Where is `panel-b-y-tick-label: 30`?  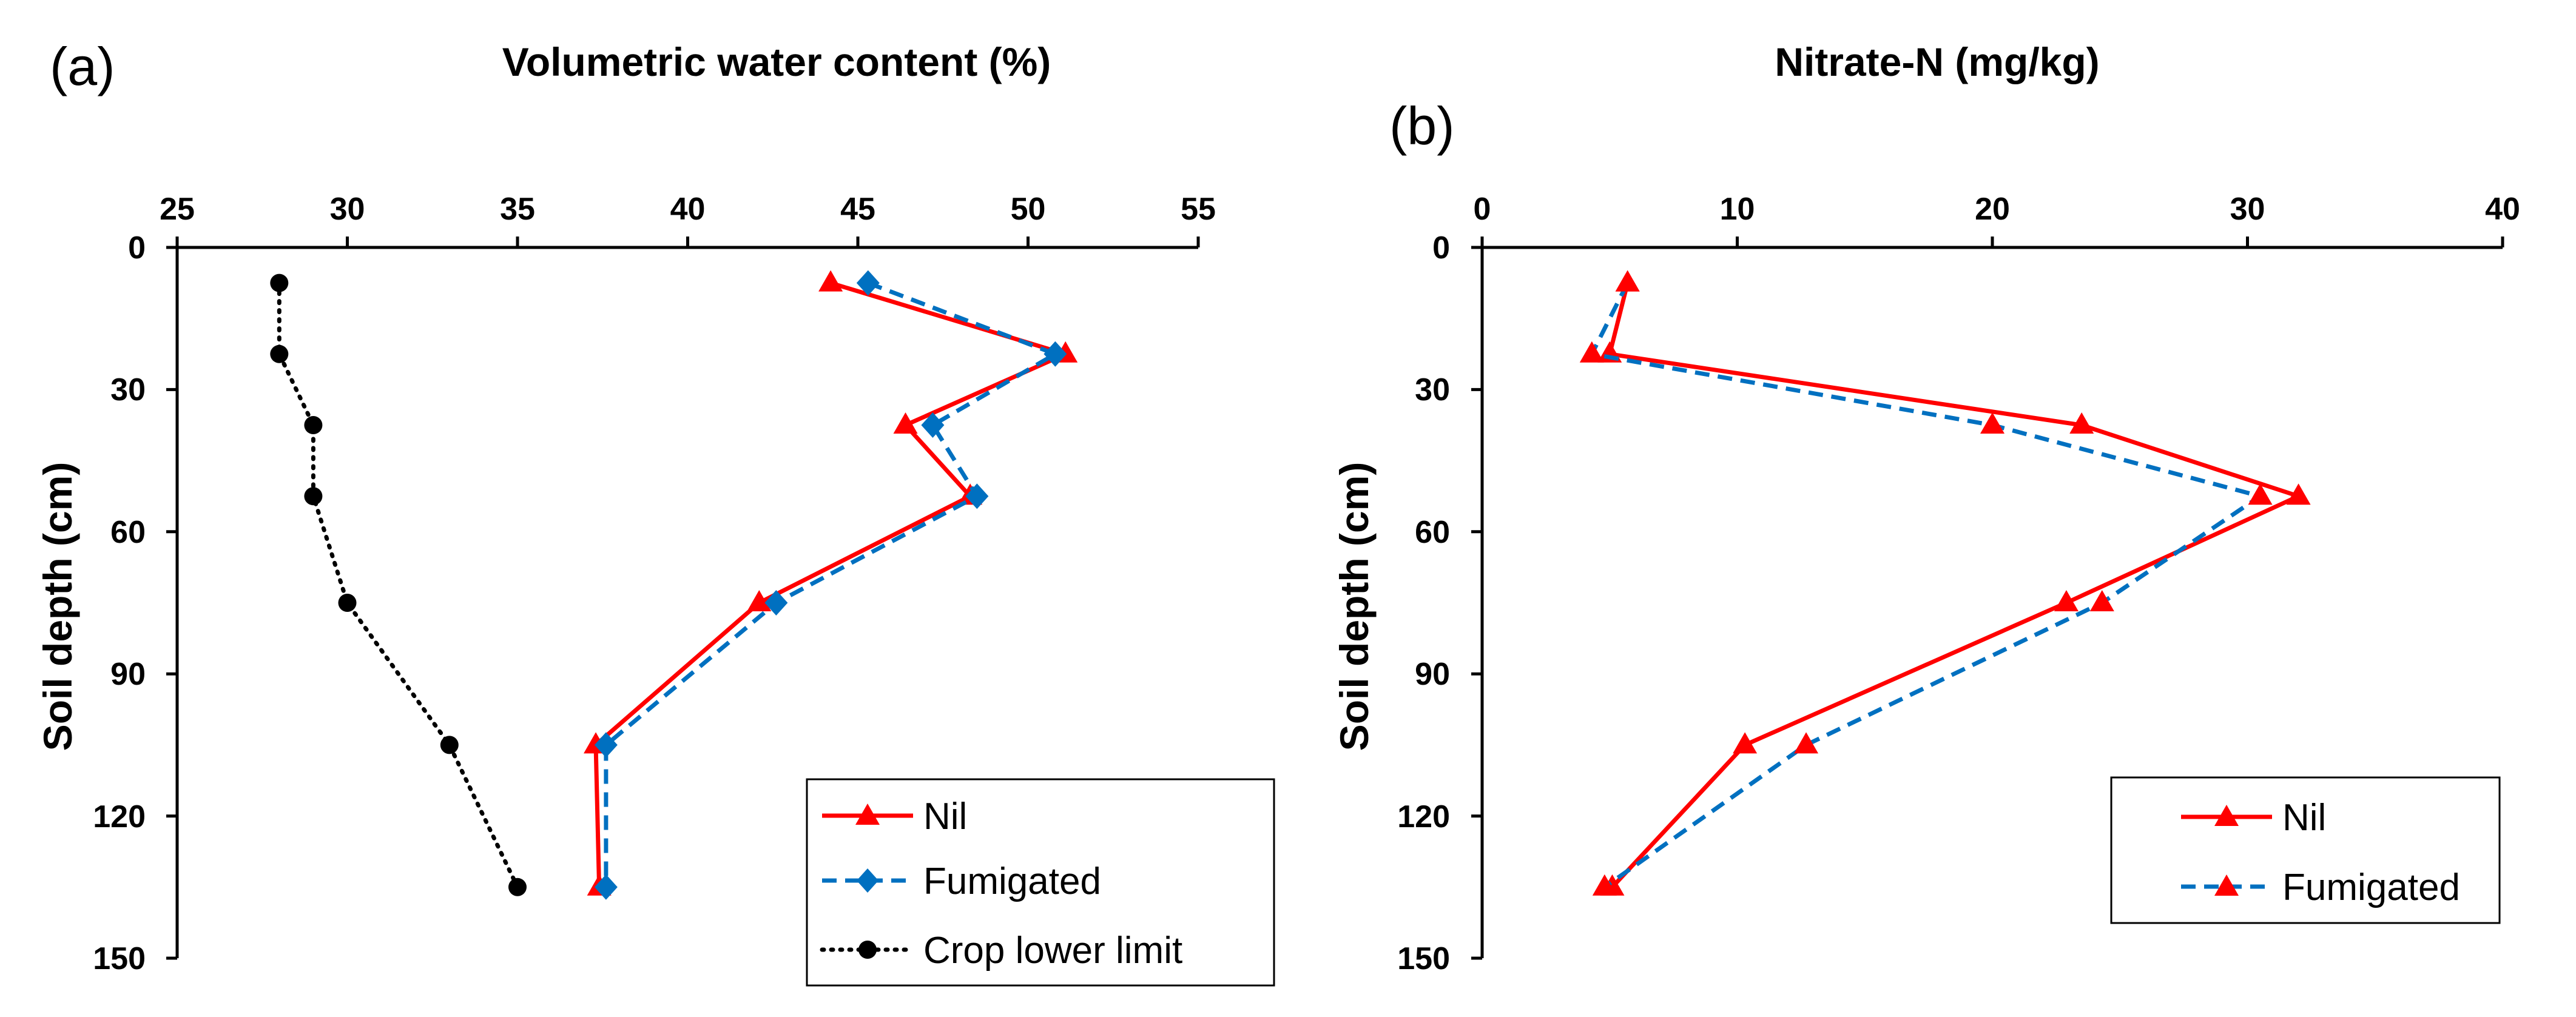
panel-b-y-tick-label: 30 is located at coordinates (1433, 390).